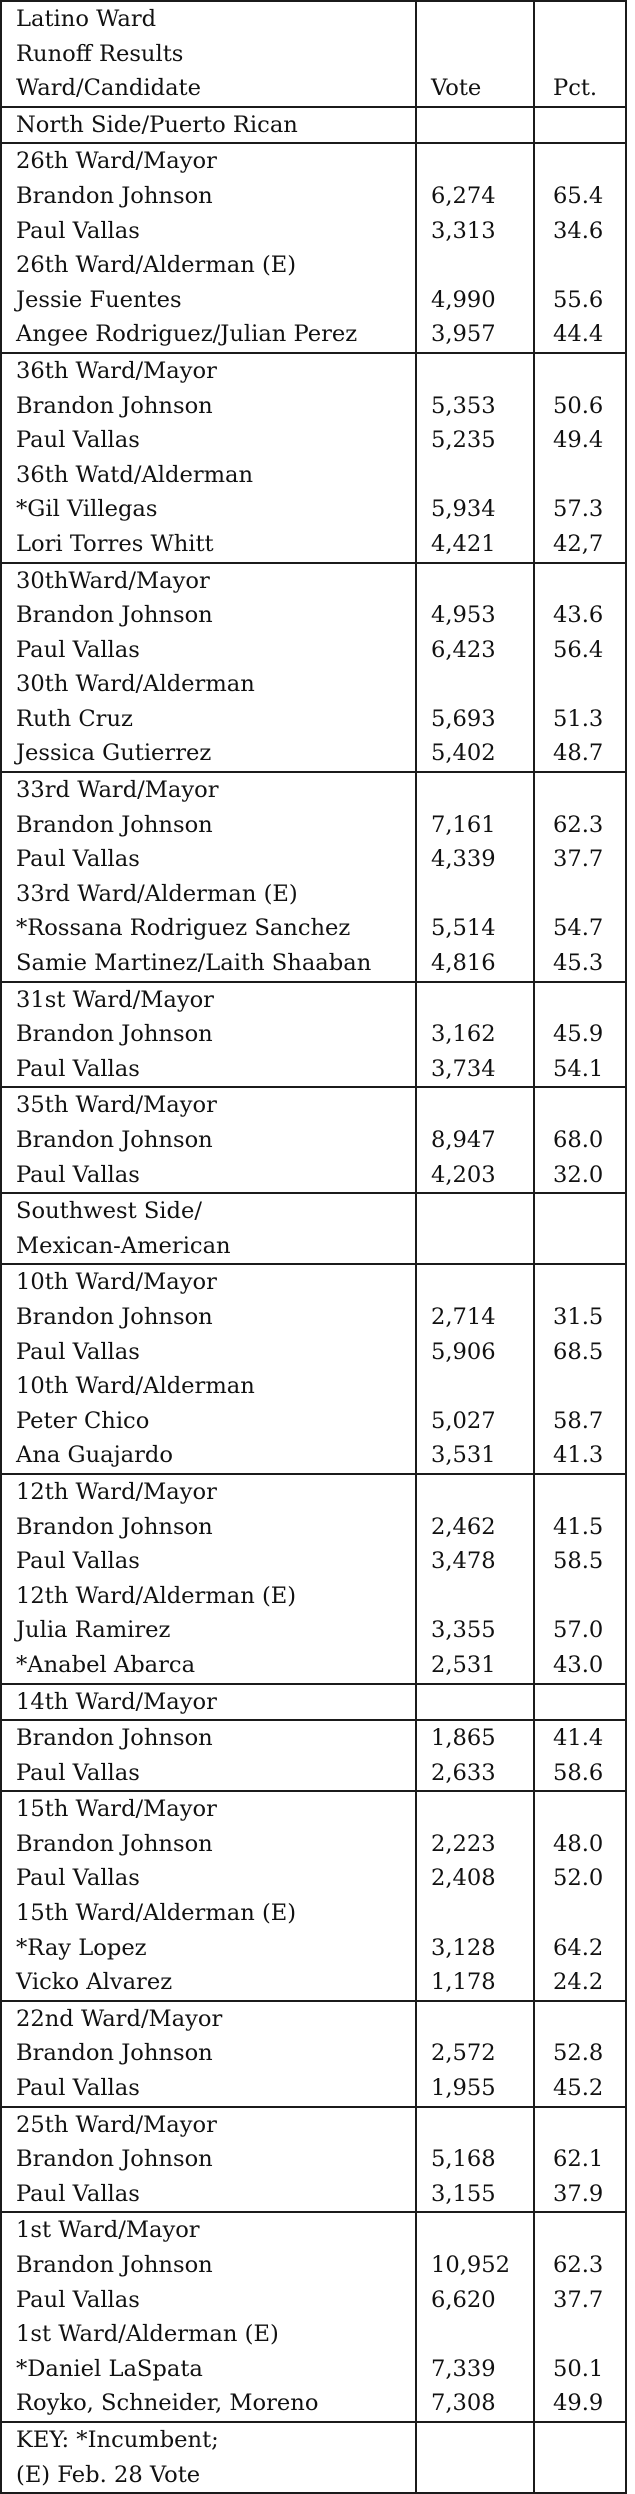 This screenshot has height=2494, width=635. I want to click on vote-percent: 41.4, so click(578, 1738).